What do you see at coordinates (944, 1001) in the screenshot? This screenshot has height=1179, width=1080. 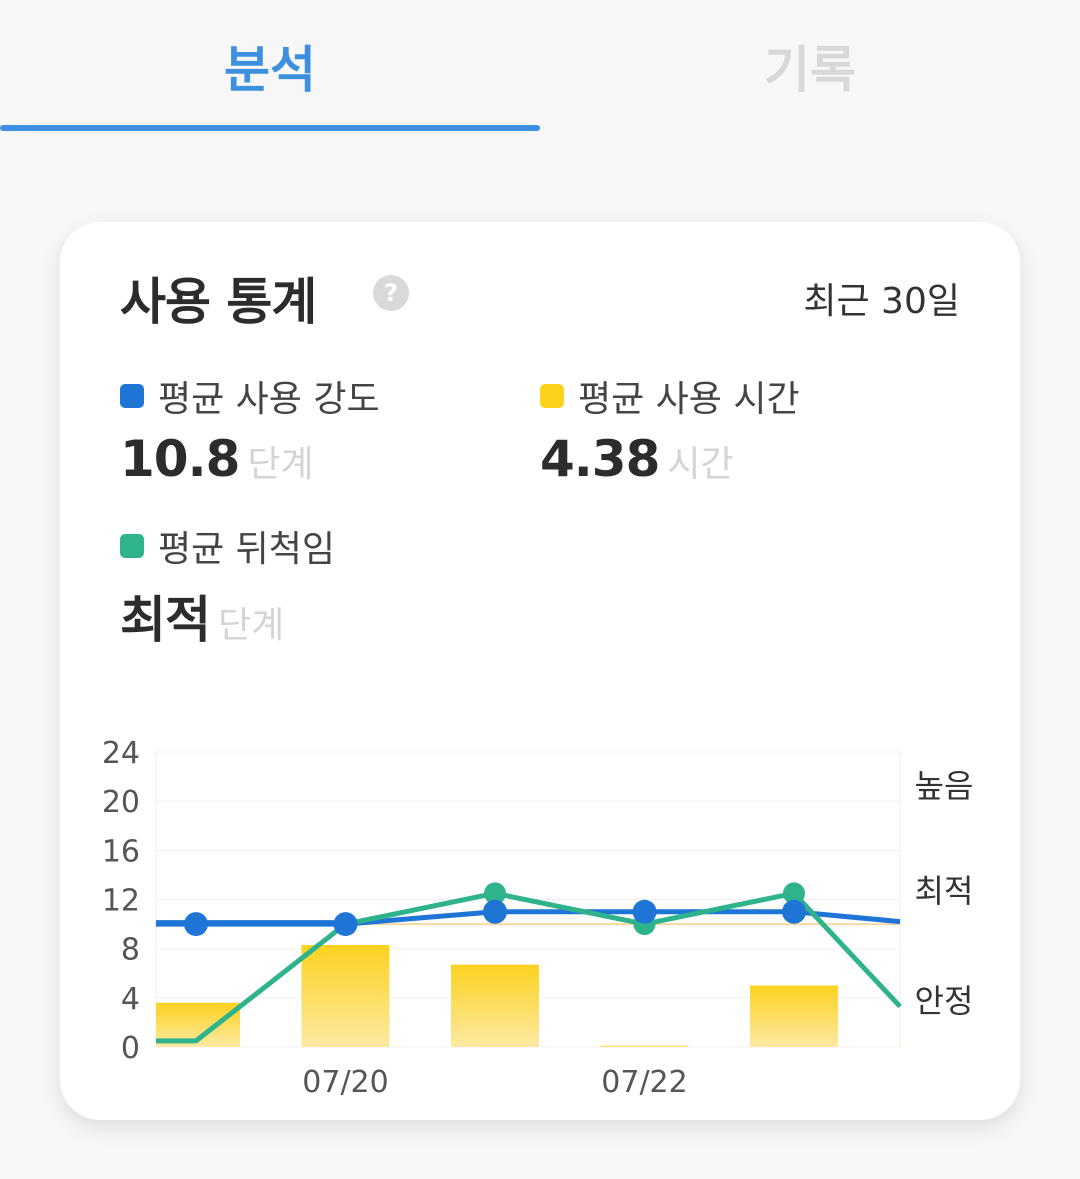 I see `right-axis-label: 안정` at bounding box center [944, 1001].